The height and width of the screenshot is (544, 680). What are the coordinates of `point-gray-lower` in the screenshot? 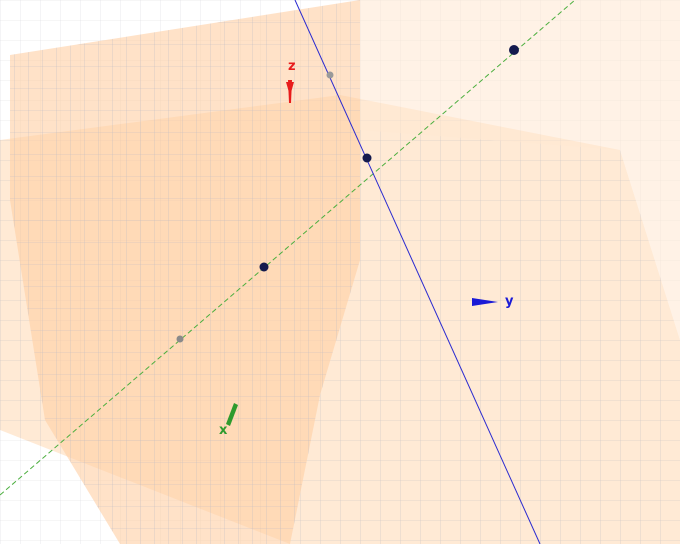 It's located at (180, 339).